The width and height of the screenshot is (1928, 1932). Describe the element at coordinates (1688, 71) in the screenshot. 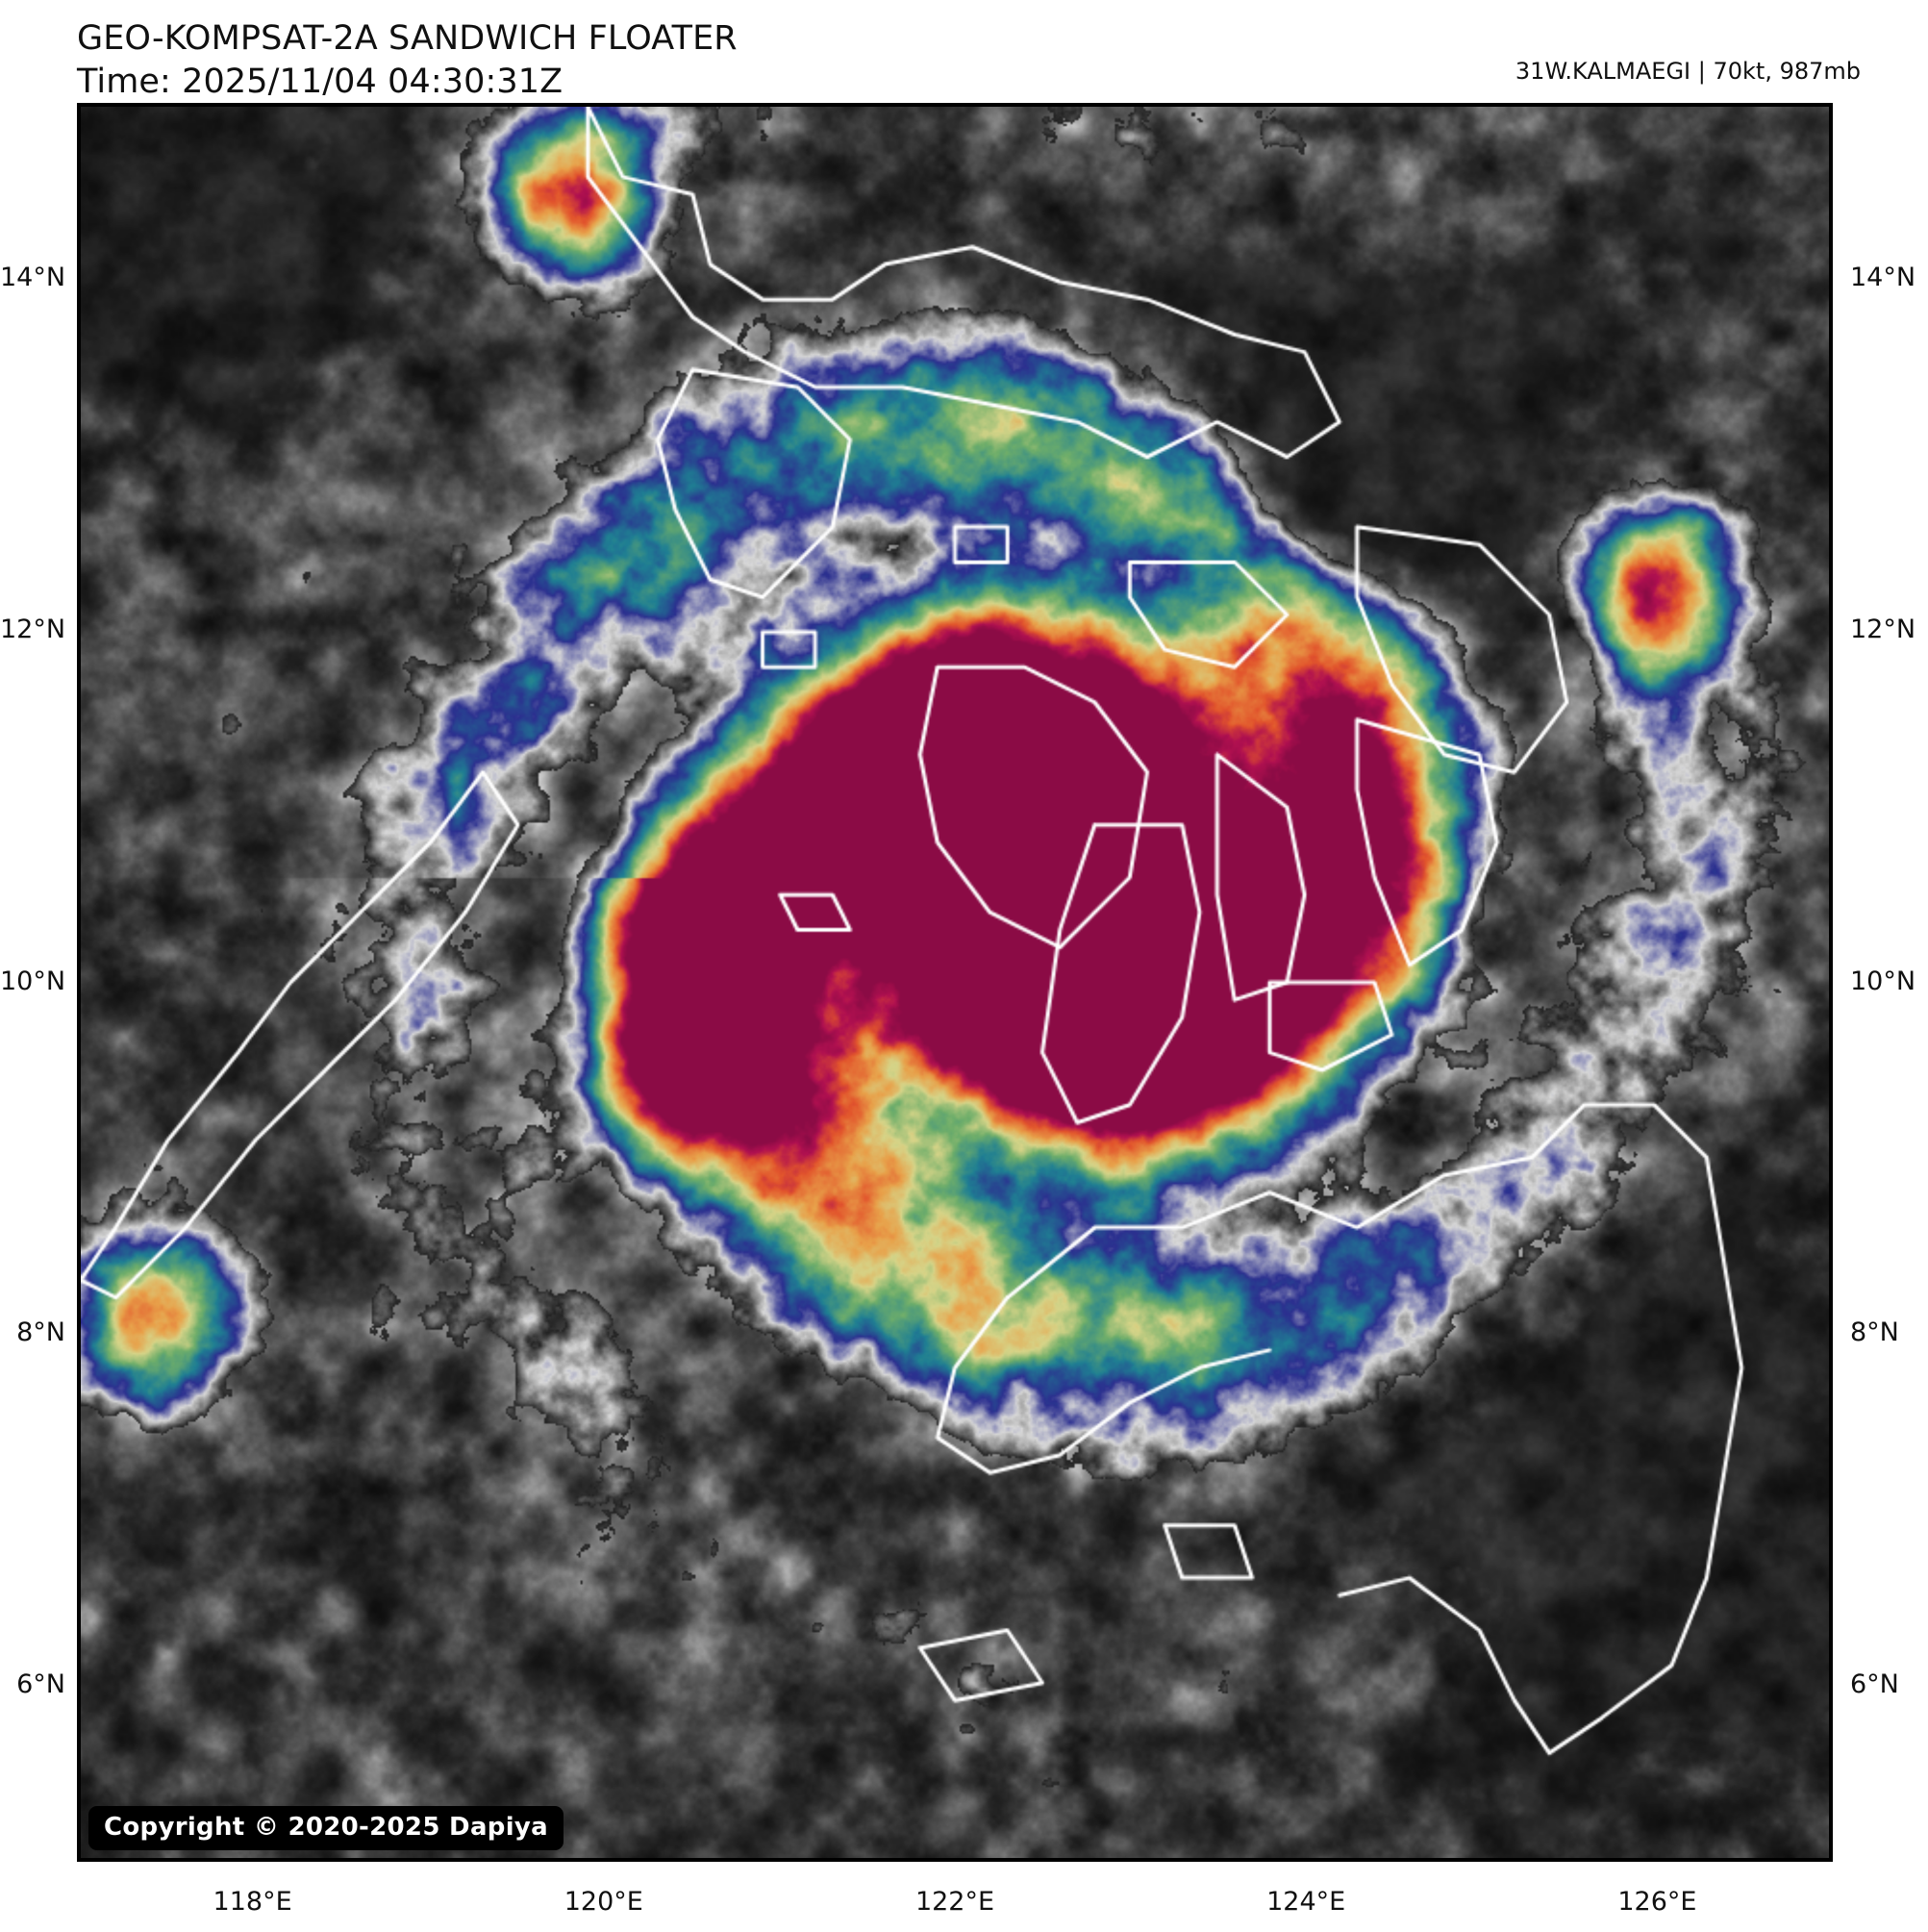

I see `storm-info-label: 31W.KALMAEGI | 70kt, 987mb` at that location.